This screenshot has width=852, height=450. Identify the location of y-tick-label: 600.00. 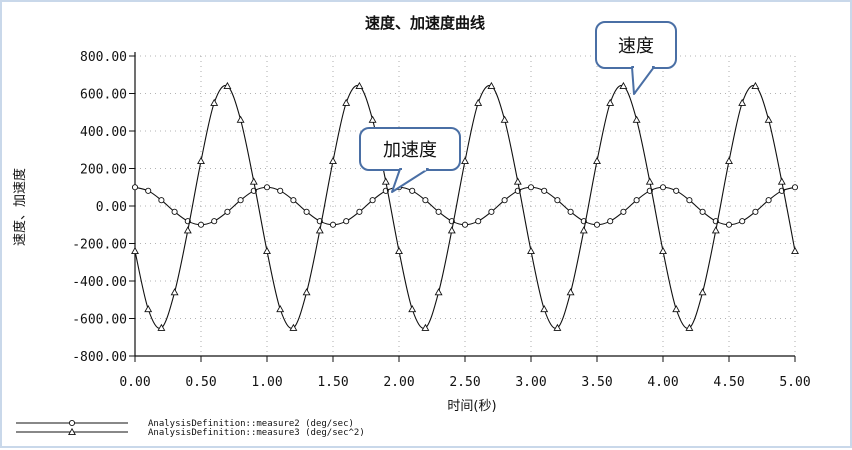
(103, 95).